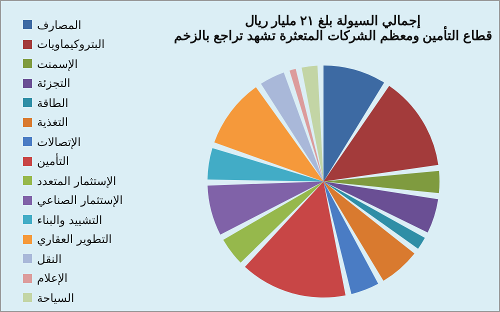  What do you see at coordinates (71, 44) in the screenshot?
I see `legend-label: البتروكيماويات` at bounding box center [71, 44].